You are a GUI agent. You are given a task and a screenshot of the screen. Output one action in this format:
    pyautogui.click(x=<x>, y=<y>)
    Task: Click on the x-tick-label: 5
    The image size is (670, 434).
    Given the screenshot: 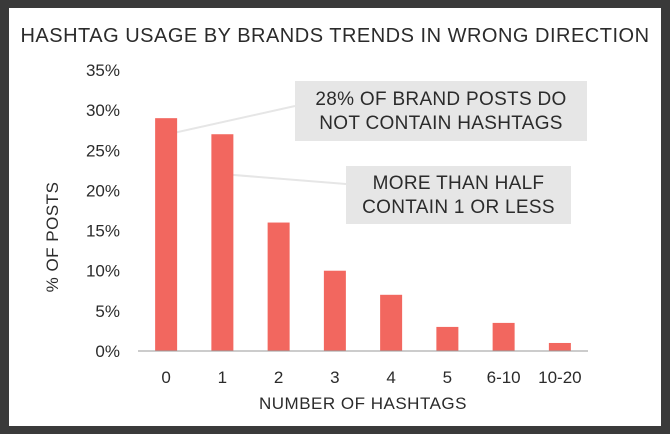 What is the action you would take?
    pyautogui.click(x=447, y=377)
    